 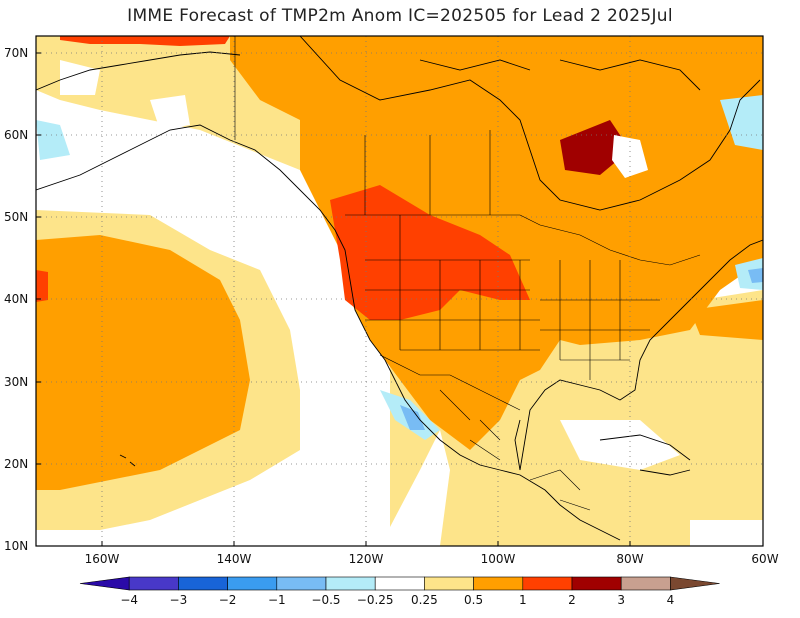 What do you see at coordinates (595, 147) in the screenshot?
I see `anomaly-band-very-strong` at bounding box center [595, 147].